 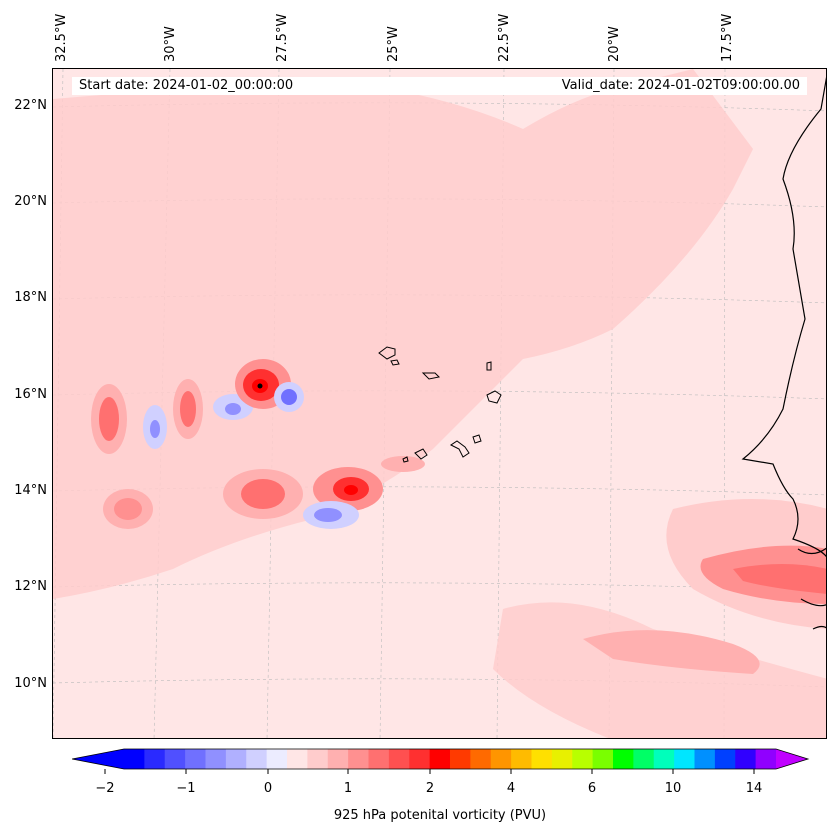 I want to click on lon-label-25w: 25°W, so click(x=393, y=44).